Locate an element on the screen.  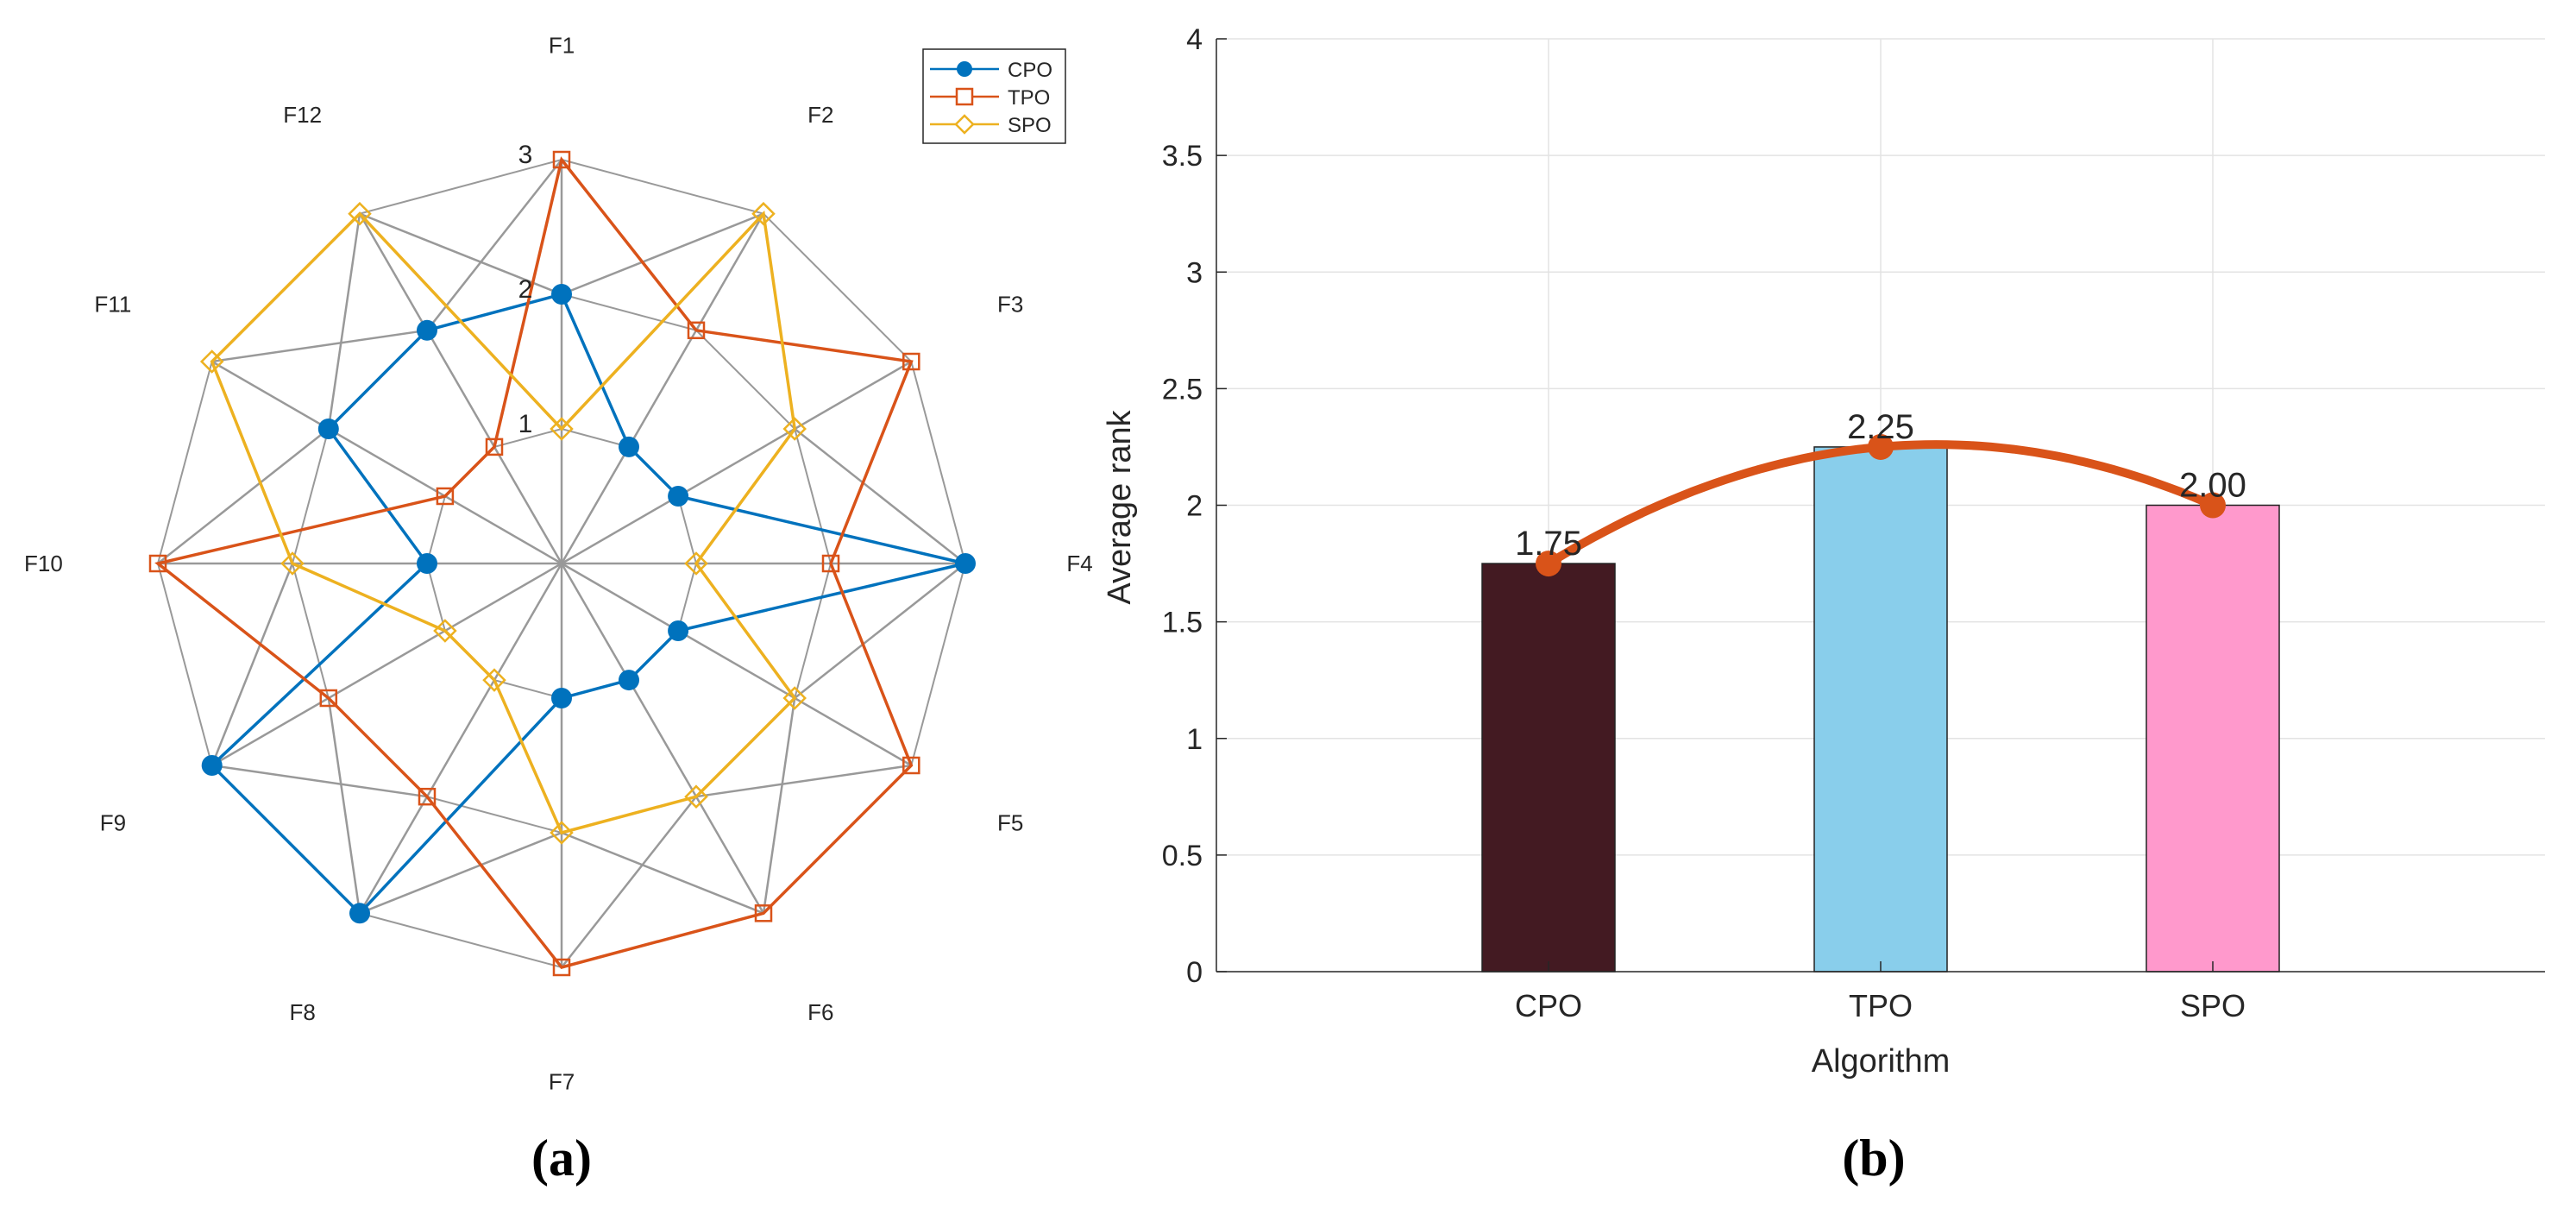
radar-point-tpo-f9 is located at coordinates (328, 698).